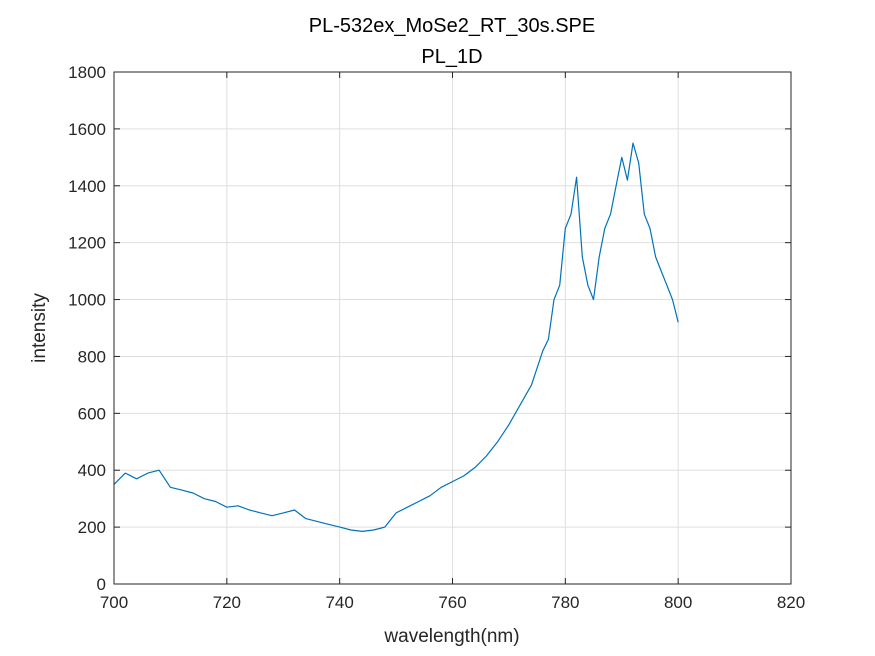 This screenshot has height=656, width=875. What do you see at coordinates (87, 72) in the screenshot?
I see `y-tick-label: 1800` at bounding box center [87, 72].